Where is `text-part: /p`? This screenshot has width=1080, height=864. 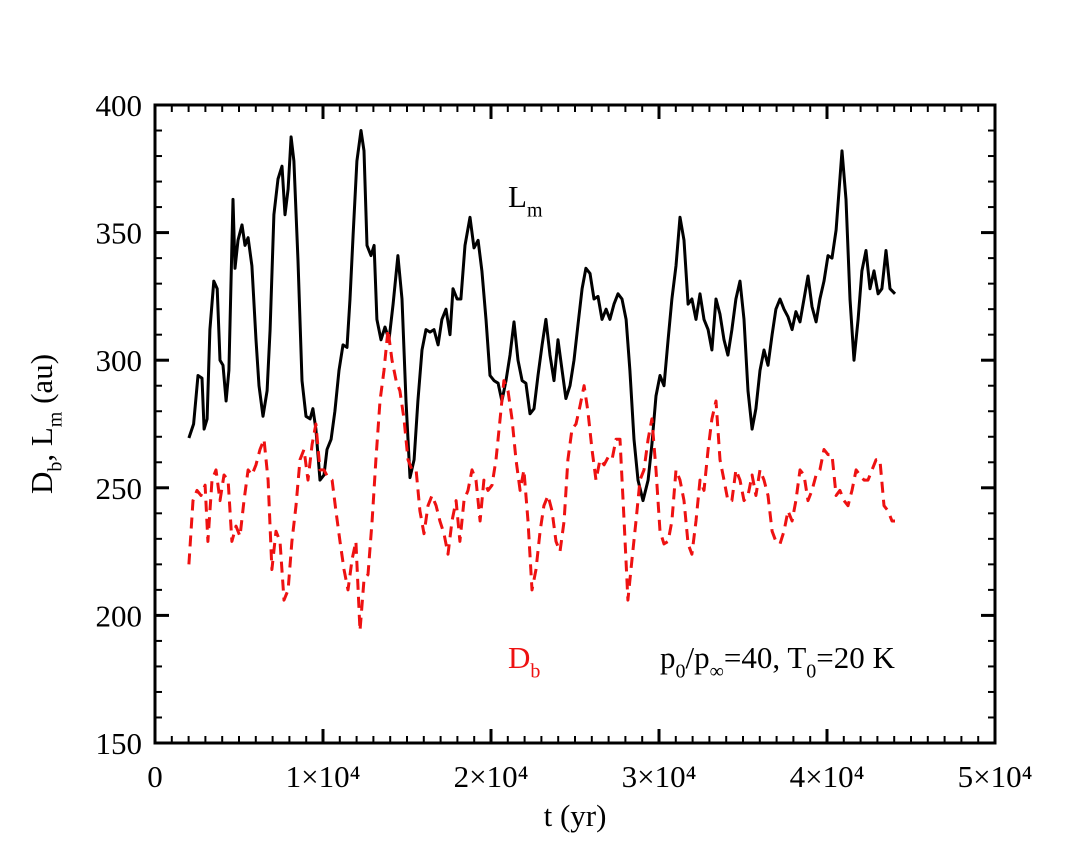
text-part: /p is located at coordinates (698, 657).